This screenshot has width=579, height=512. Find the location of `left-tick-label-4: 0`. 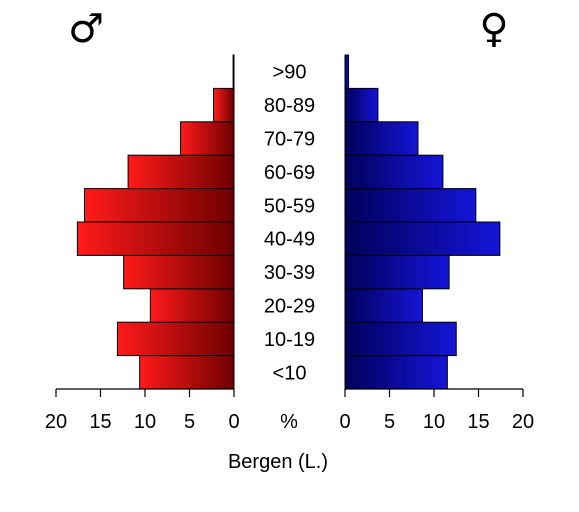

left-tick-label-4: 0 is located at coordinates (233, 422).